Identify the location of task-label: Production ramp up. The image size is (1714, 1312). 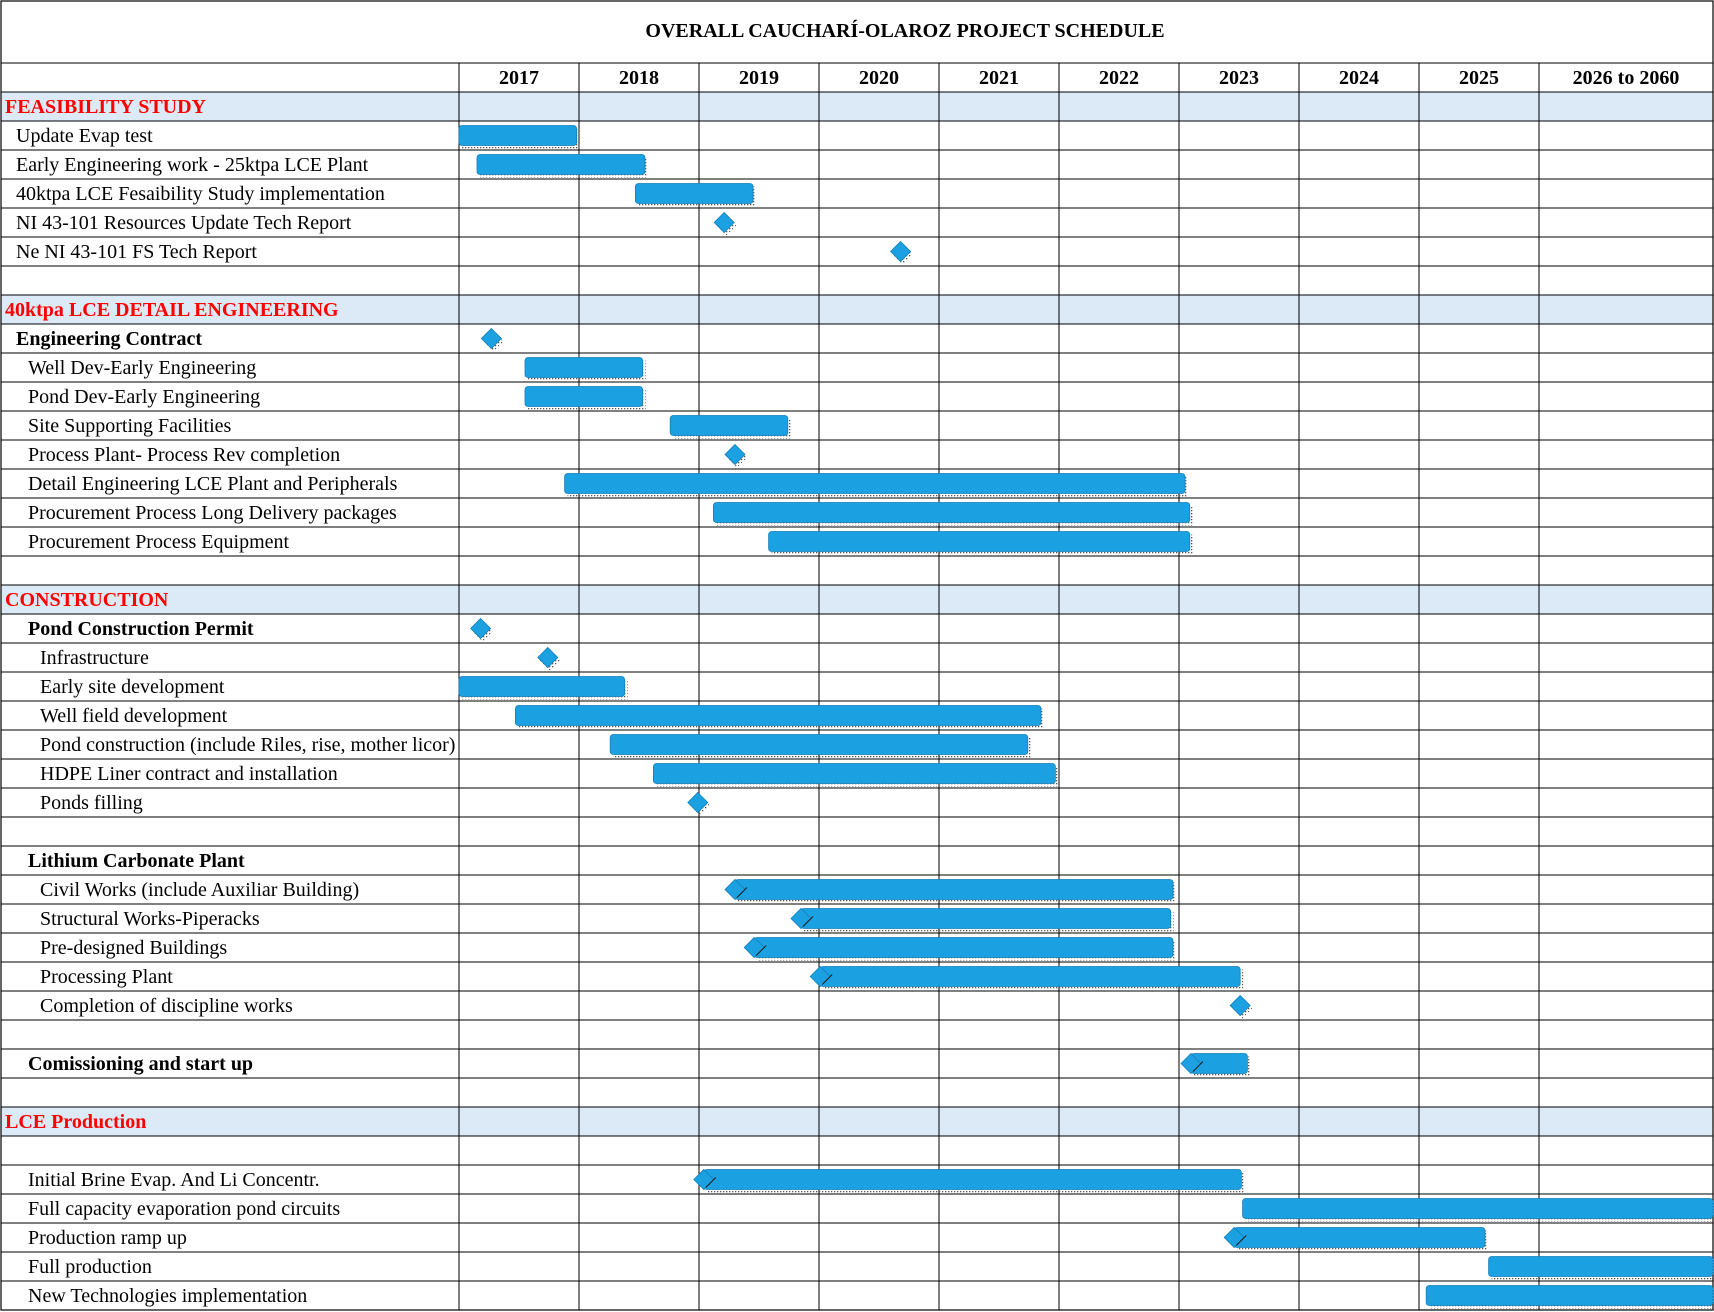
(107, 1238).